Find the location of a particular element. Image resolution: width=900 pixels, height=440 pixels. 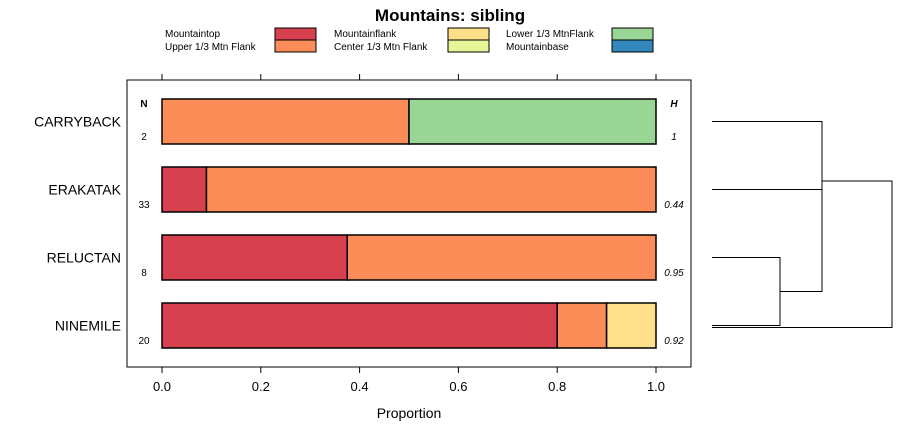

legend-label-mountainflank: Mountainflank is located at coordinates (365, 34).